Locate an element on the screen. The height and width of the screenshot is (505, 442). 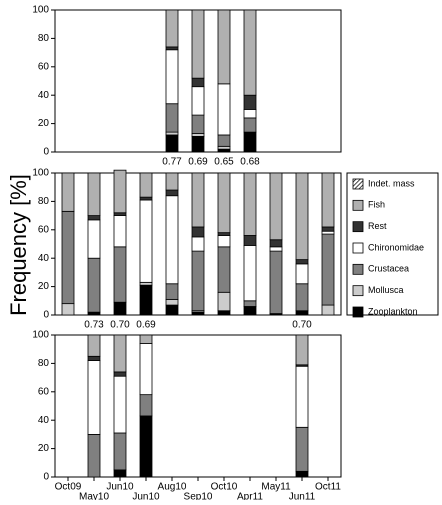
x-tick-label: Oct09 is located at coordinates (68, 487).